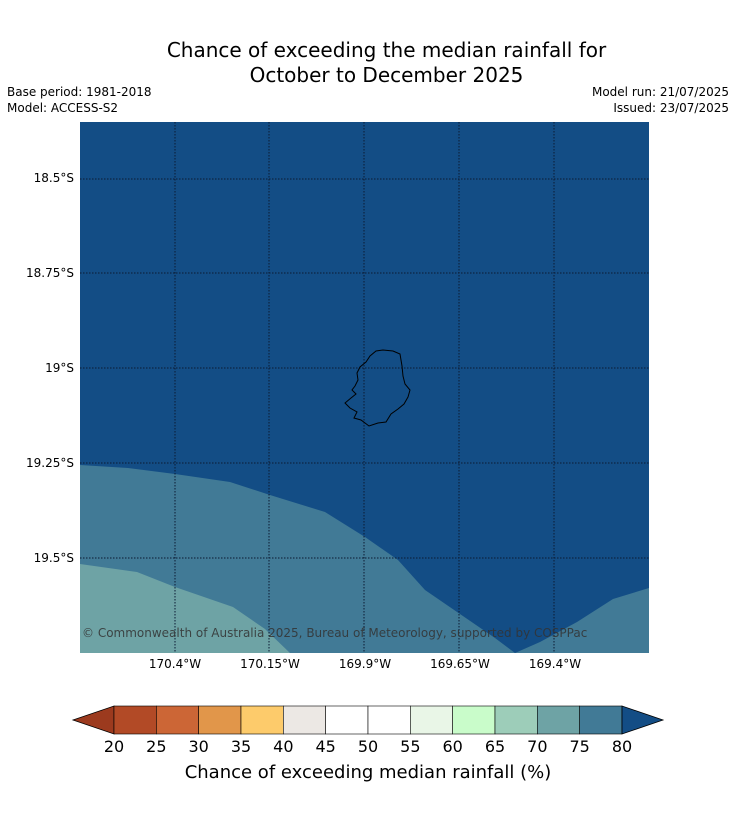 This screenshot has height=816, width=736. I want to click on colorbar-title: Chance of exceeding median rainfall (%), so click(368, 772).